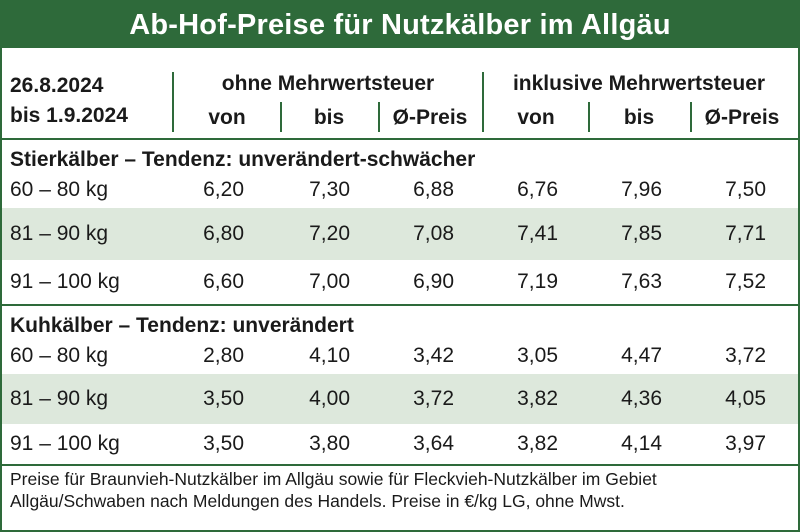 Image resolution: width=800 pixels, height=532 pixels. I want to click on cell-value: 7,63, so click(641, 281).